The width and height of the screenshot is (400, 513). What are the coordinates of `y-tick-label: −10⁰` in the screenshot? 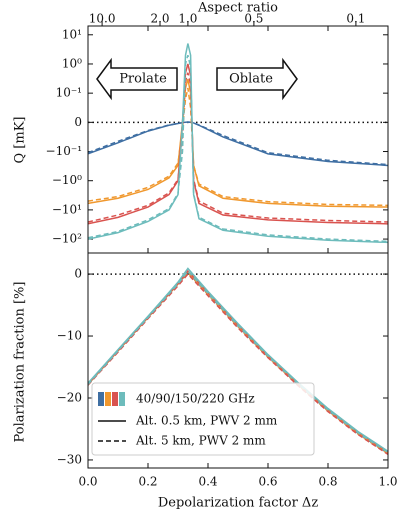 It's located at (67, 180).